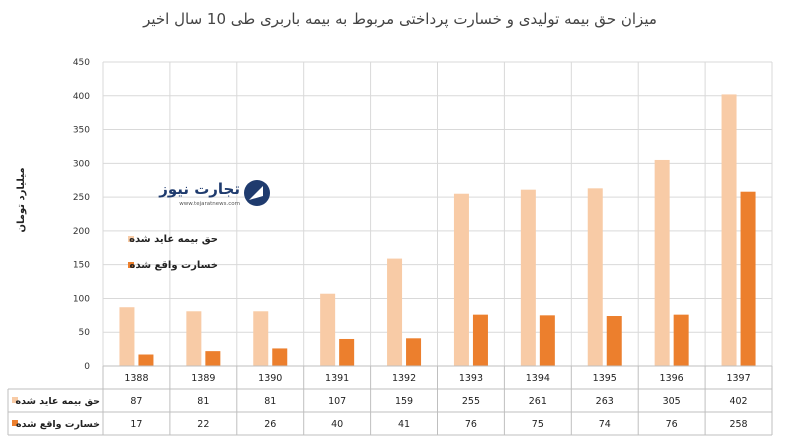 Image resolution: width=800 pixels, height=442 pixels. I want to click on y-axis-label: میلیارد تومان, so click(21, 199).